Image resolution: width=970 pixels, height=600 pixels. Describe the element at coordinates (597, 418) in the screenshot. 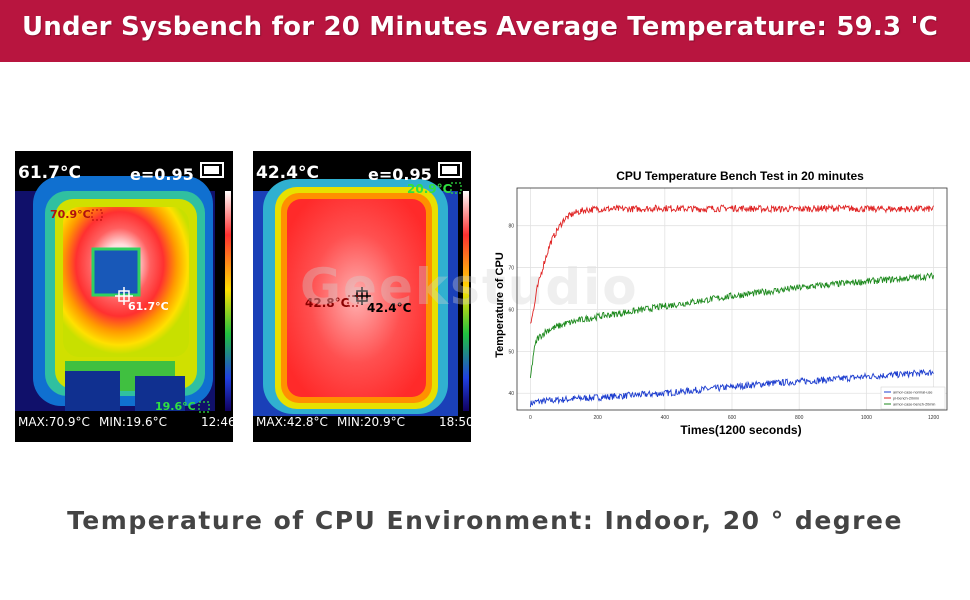

I see `x-tick-label: 200` at that location.